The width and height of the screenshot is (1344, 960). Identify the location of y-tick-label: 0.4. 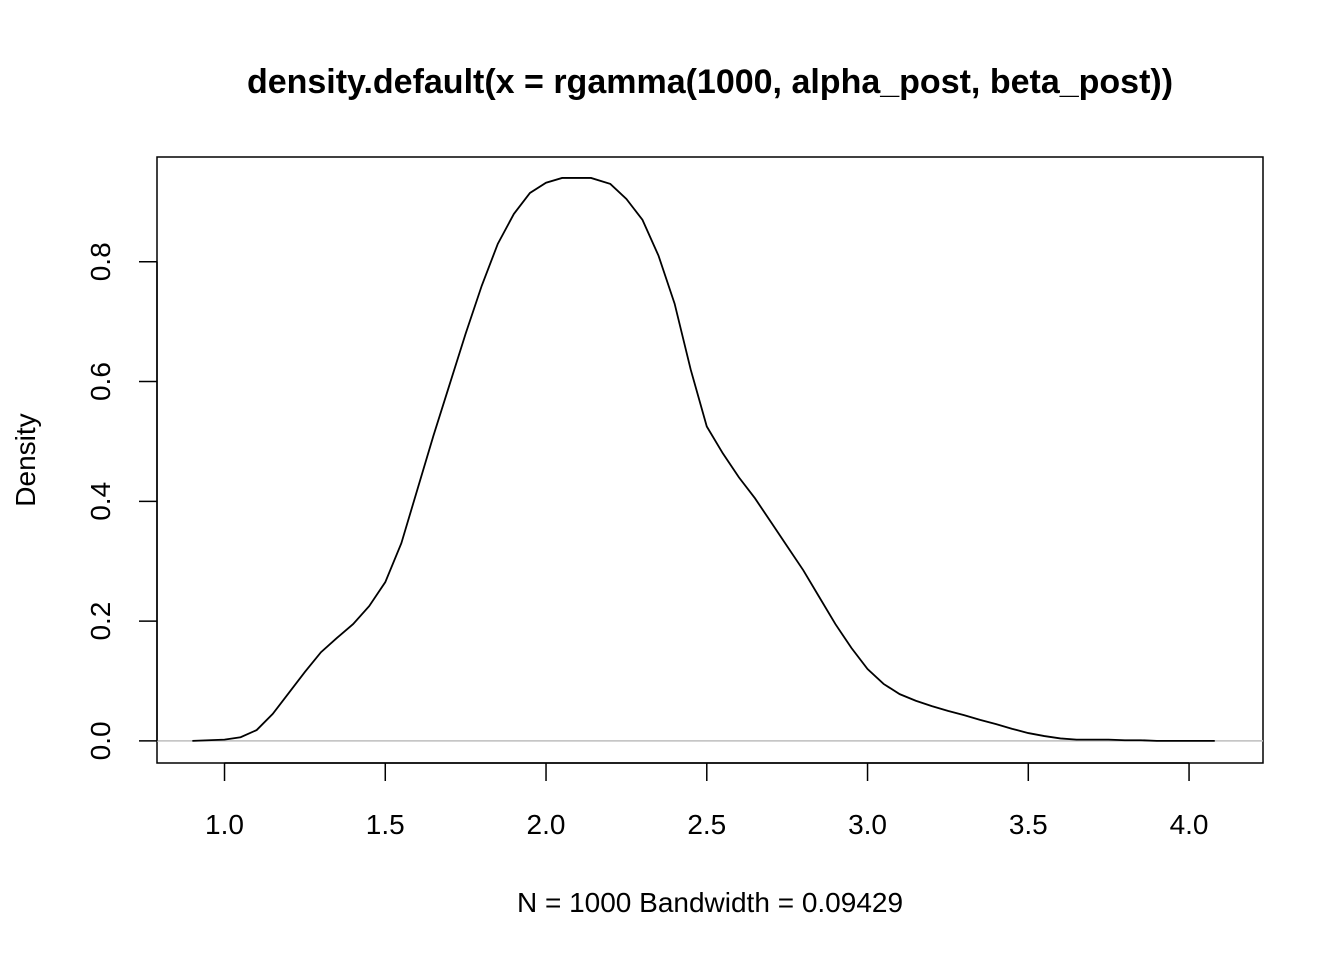
(100, 501).